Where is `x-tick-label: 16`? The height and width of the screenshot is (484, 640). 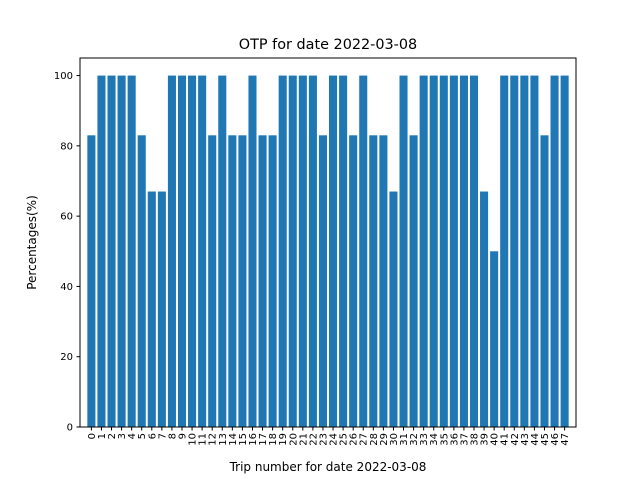 x-tick-label: 16 is located at coordinates (253, 439).